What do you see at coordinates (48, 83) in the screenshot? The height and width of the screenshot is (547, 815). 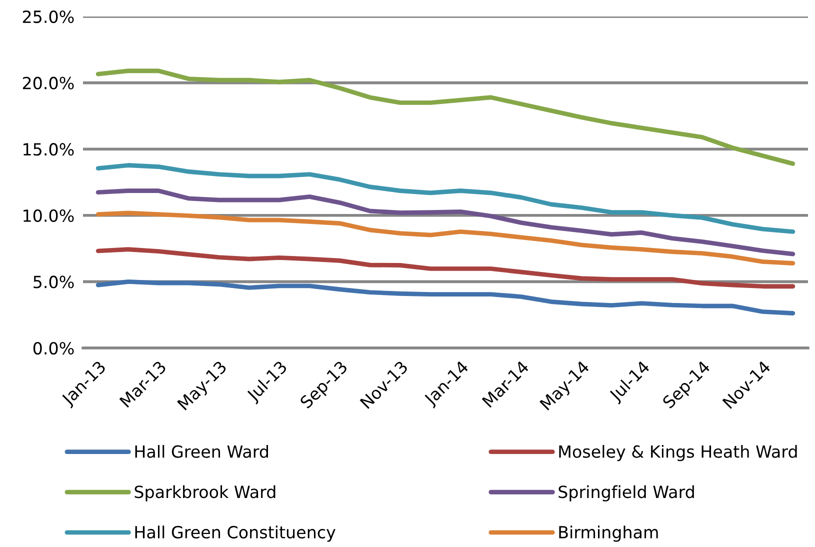 I see `y-tick-label: 20.0%` at bounding box center [48, 83].